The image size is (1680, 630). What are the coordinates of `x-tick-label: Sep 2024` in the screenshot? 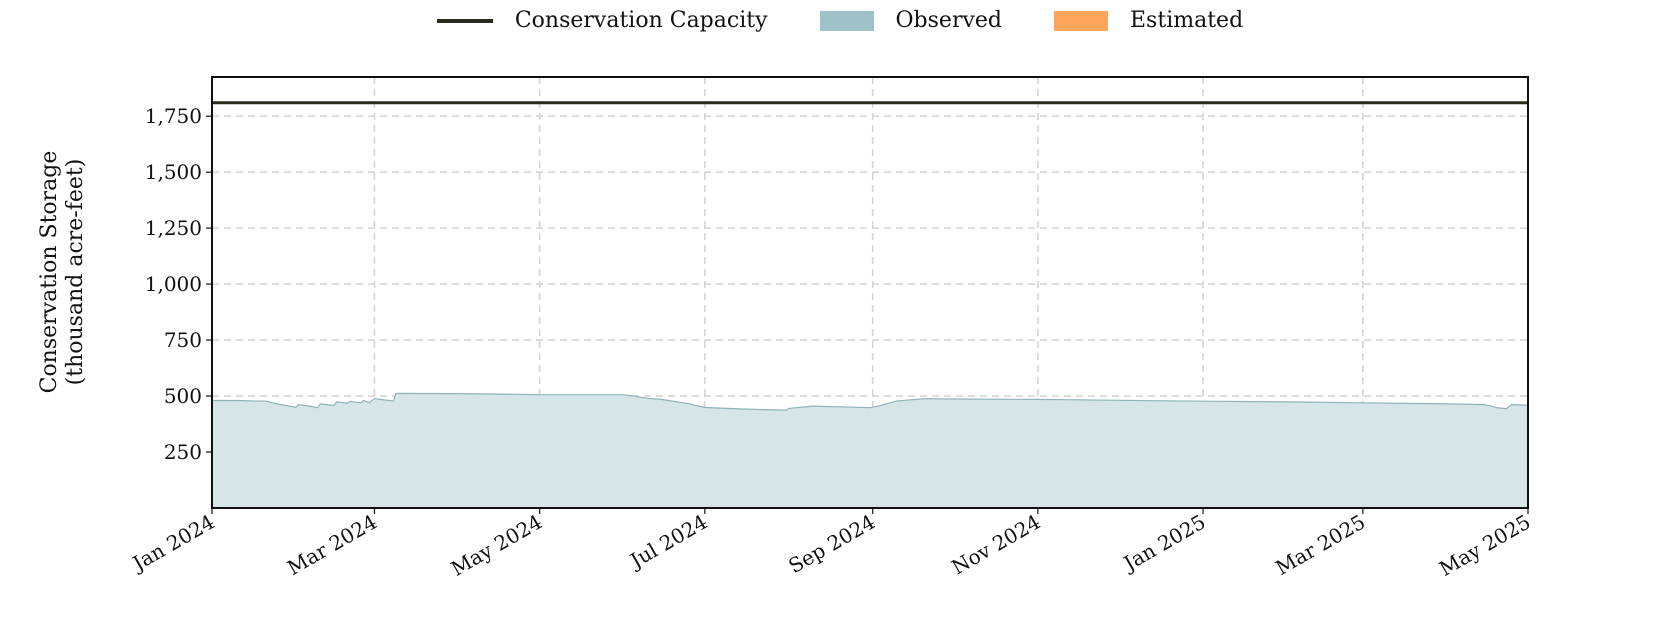 It's located at (831, 544).